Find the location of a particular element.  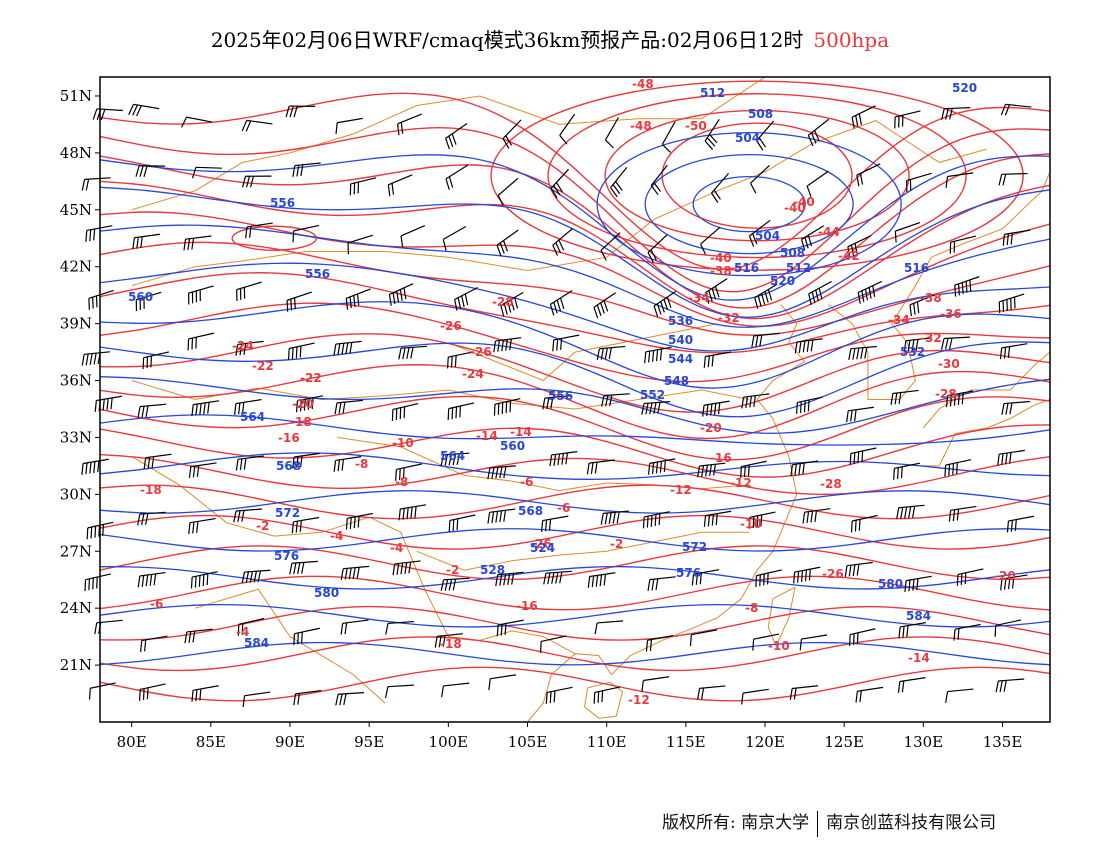

temperature-label: -10 is located at coordinates (779, 646).